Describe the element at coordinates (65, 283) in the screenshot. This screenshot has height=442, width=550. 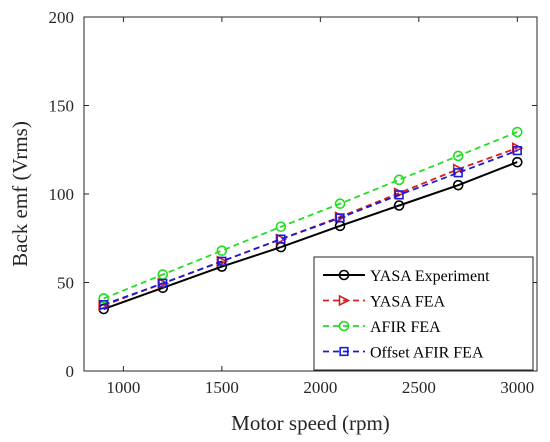
I see `y-tick-label: 50` at that location.